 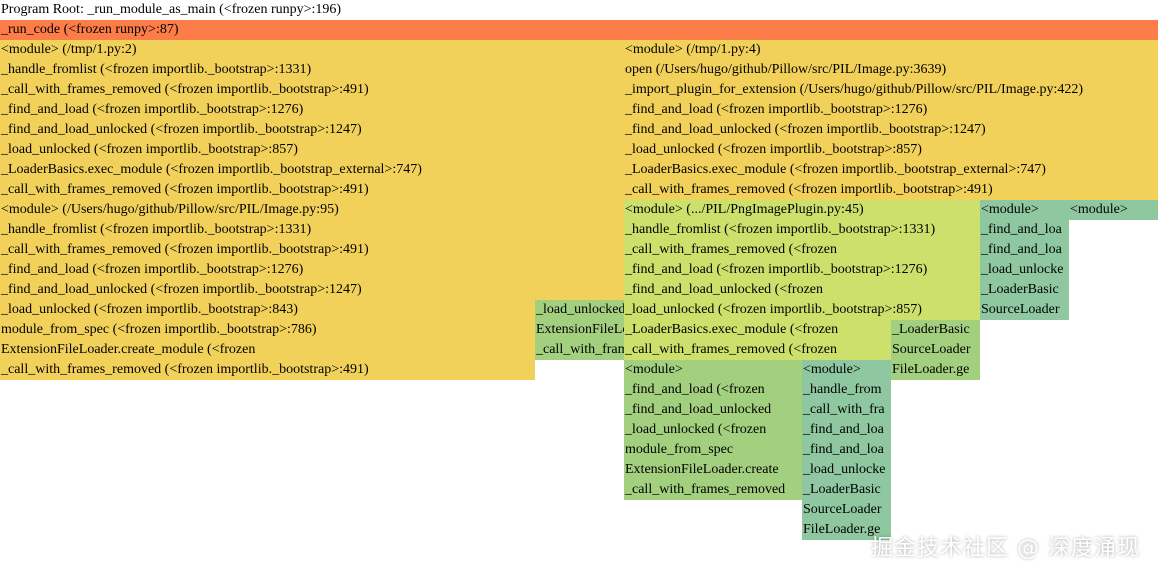 What do you see at coordinates (713, 430) in the screenshot?
I see `stack-frame: _load_unlocked (<frozen` at bounding box center [713, 430].